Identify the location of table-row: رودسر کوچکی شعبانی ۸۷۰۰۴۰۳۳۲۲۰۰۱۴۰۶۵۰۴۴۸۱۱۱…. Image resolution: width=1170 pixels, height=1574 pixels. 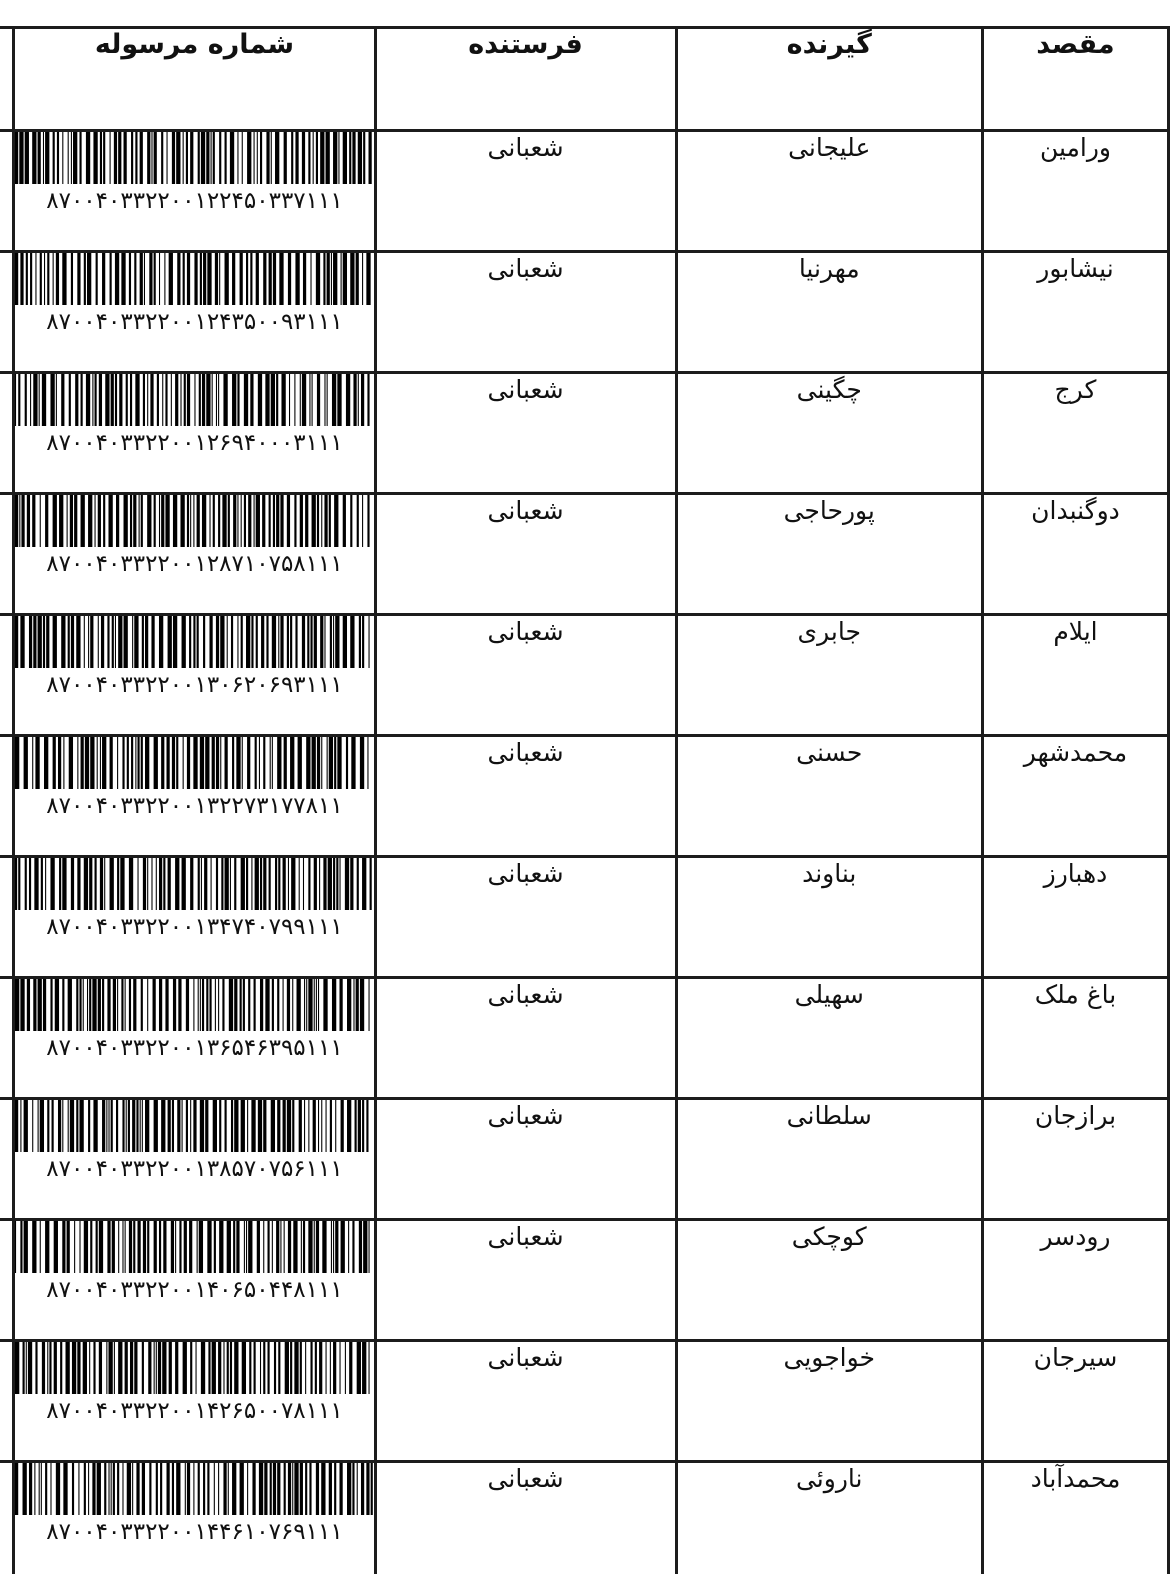
(585, 1280).